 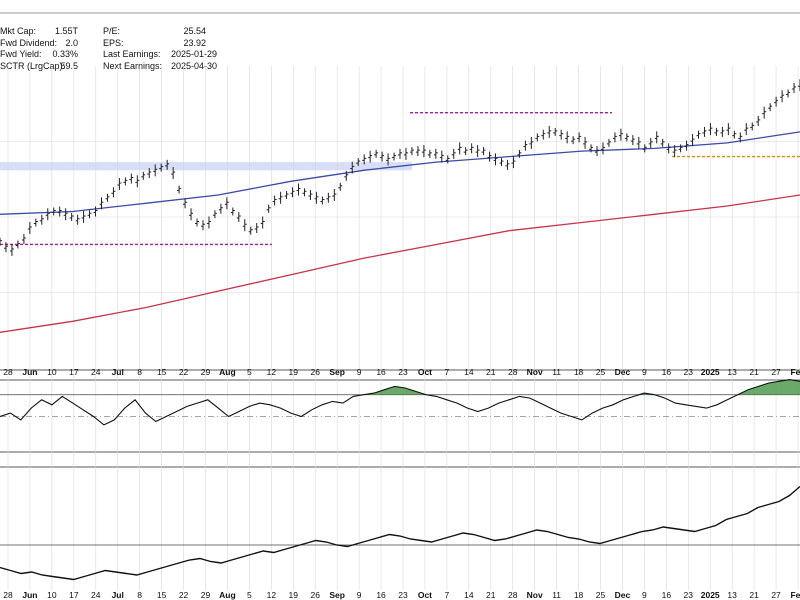 I want to click on x-tick-label: Feb, so click(x=795, y=372).